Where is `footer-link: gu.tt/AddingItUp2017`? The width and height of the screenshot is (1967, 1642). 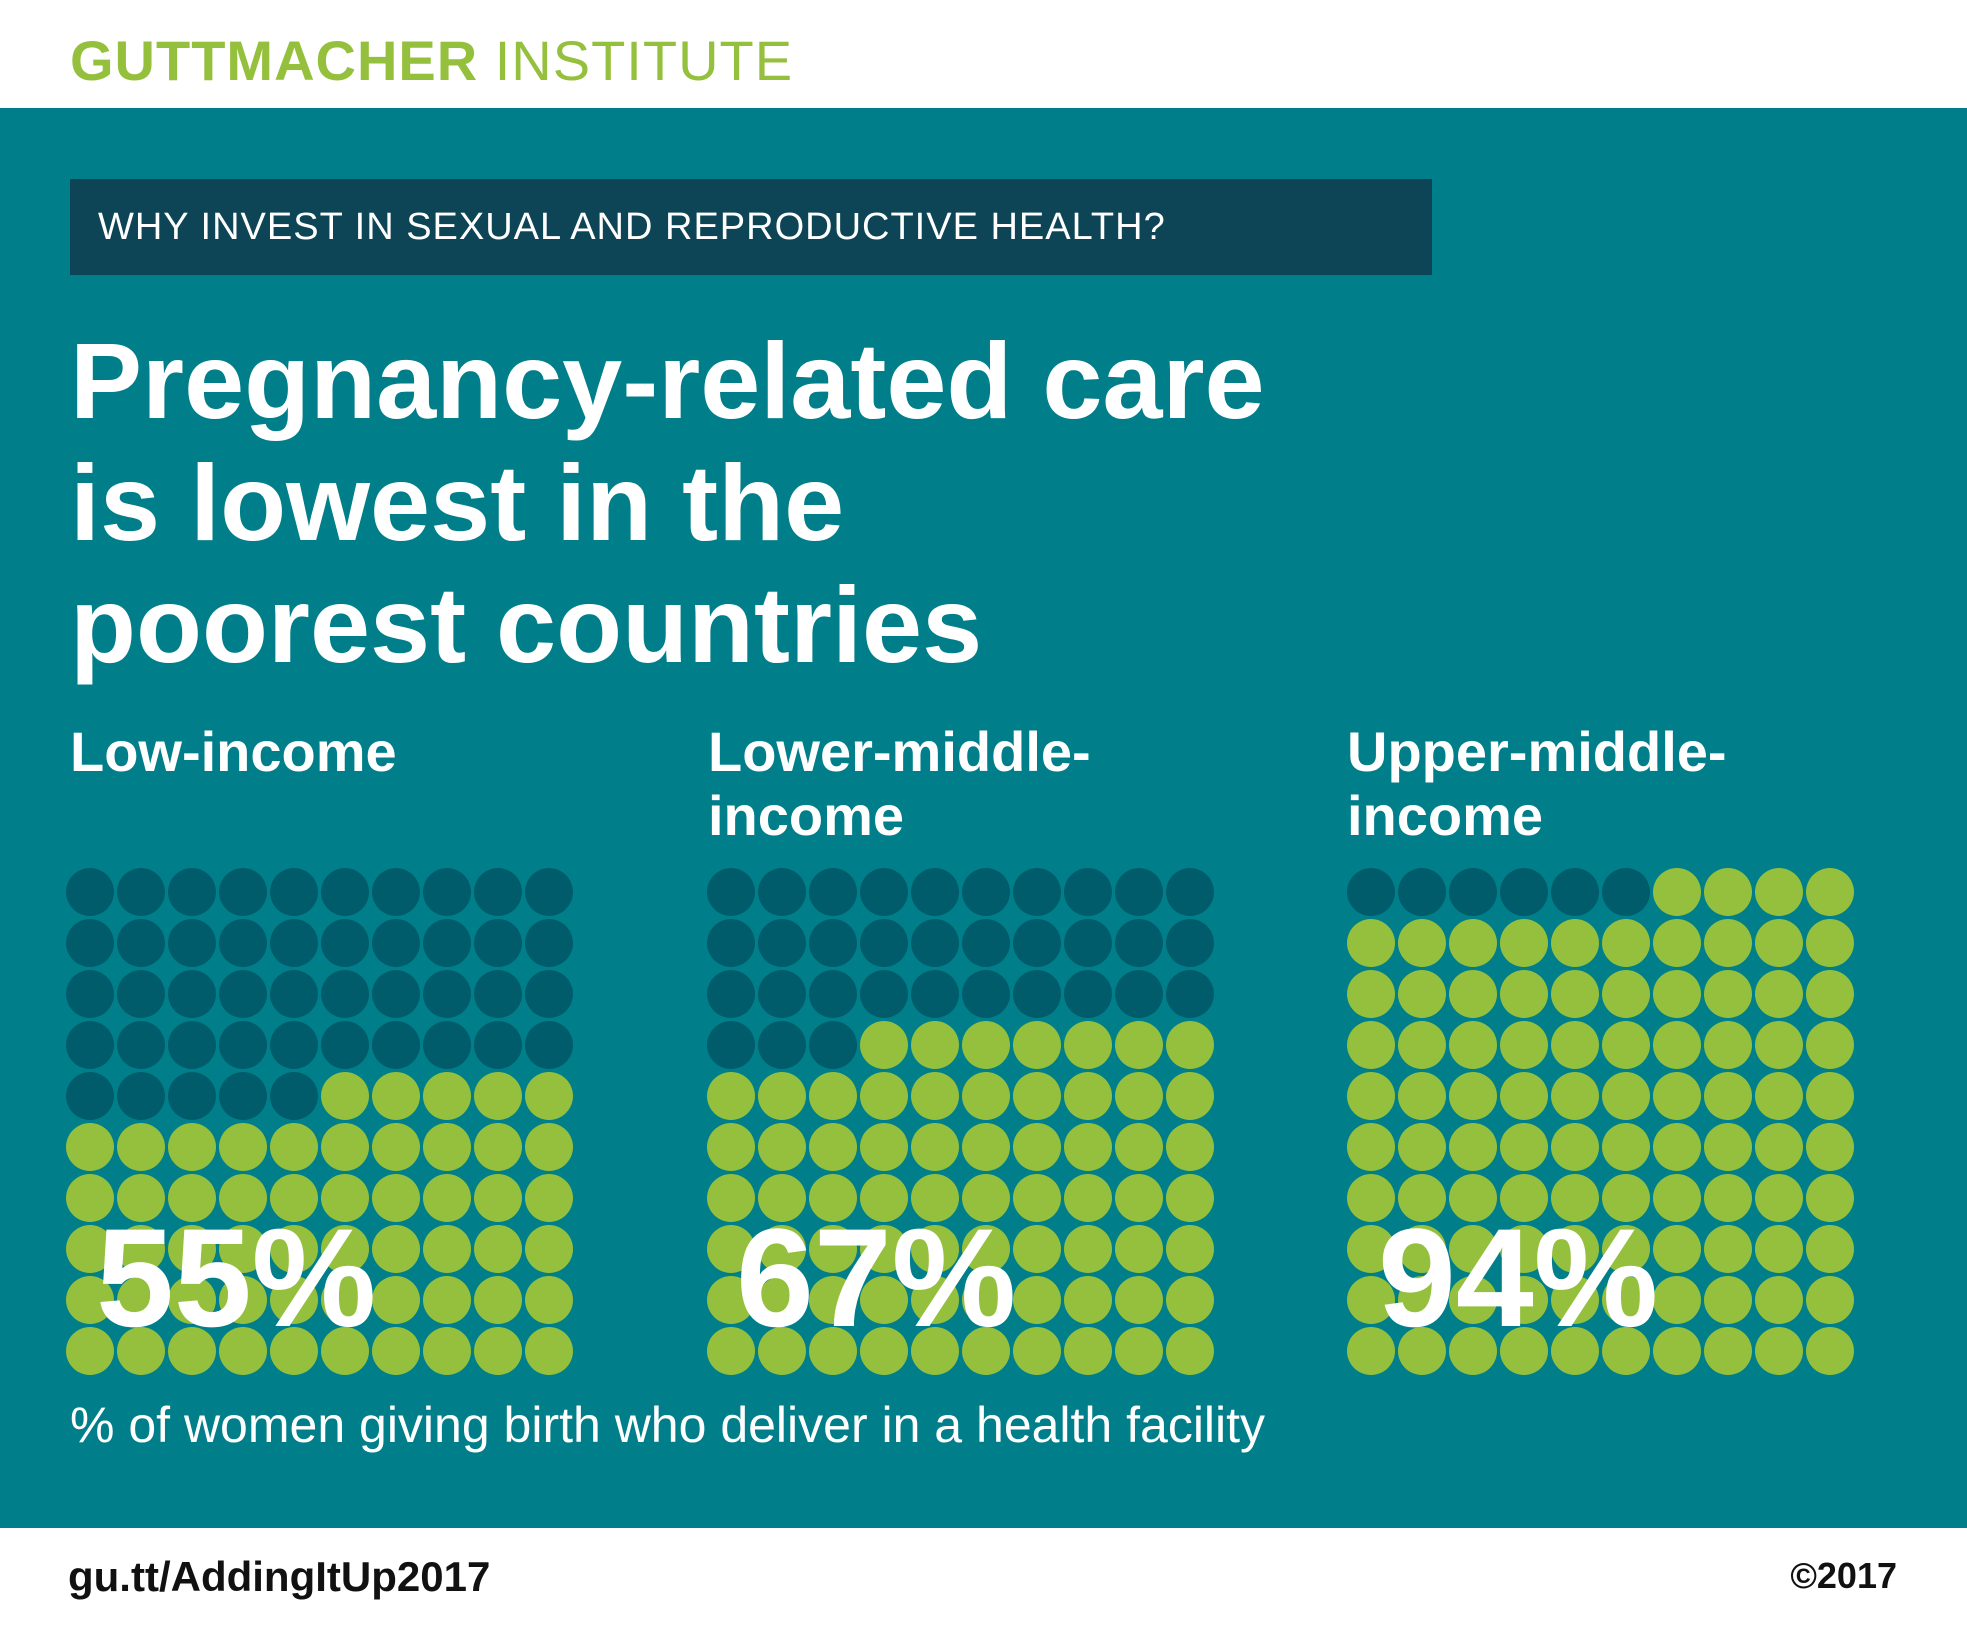 footer-link: gu.tt/AddingItUp2017 is located at coordinates (279, 1576).